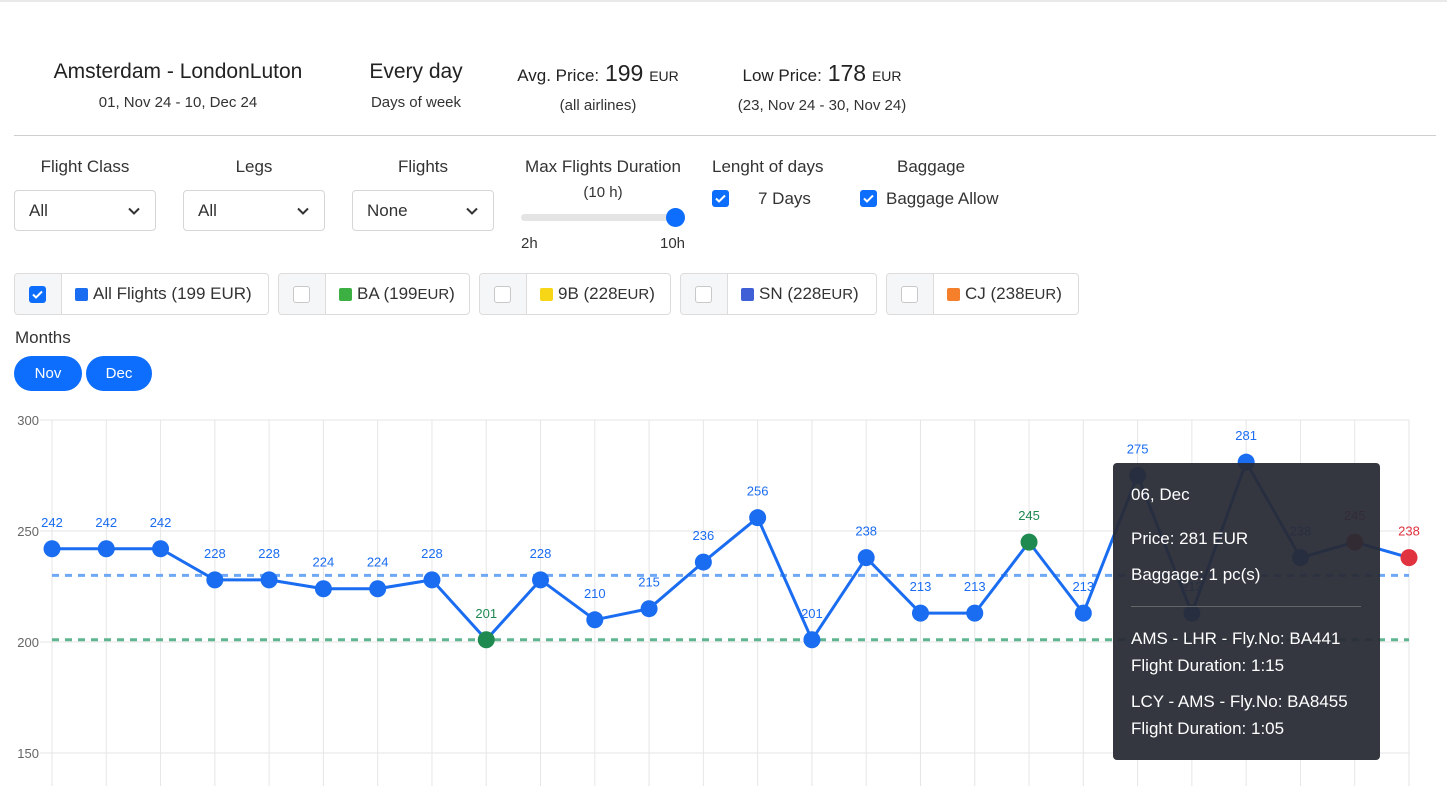 Image resolution: width=1447 pixels, height=786 pixels. Describe the element at coordinates (416, 85) in the screenshot. I see `frequency-summary: Every day Days of week` at that location.